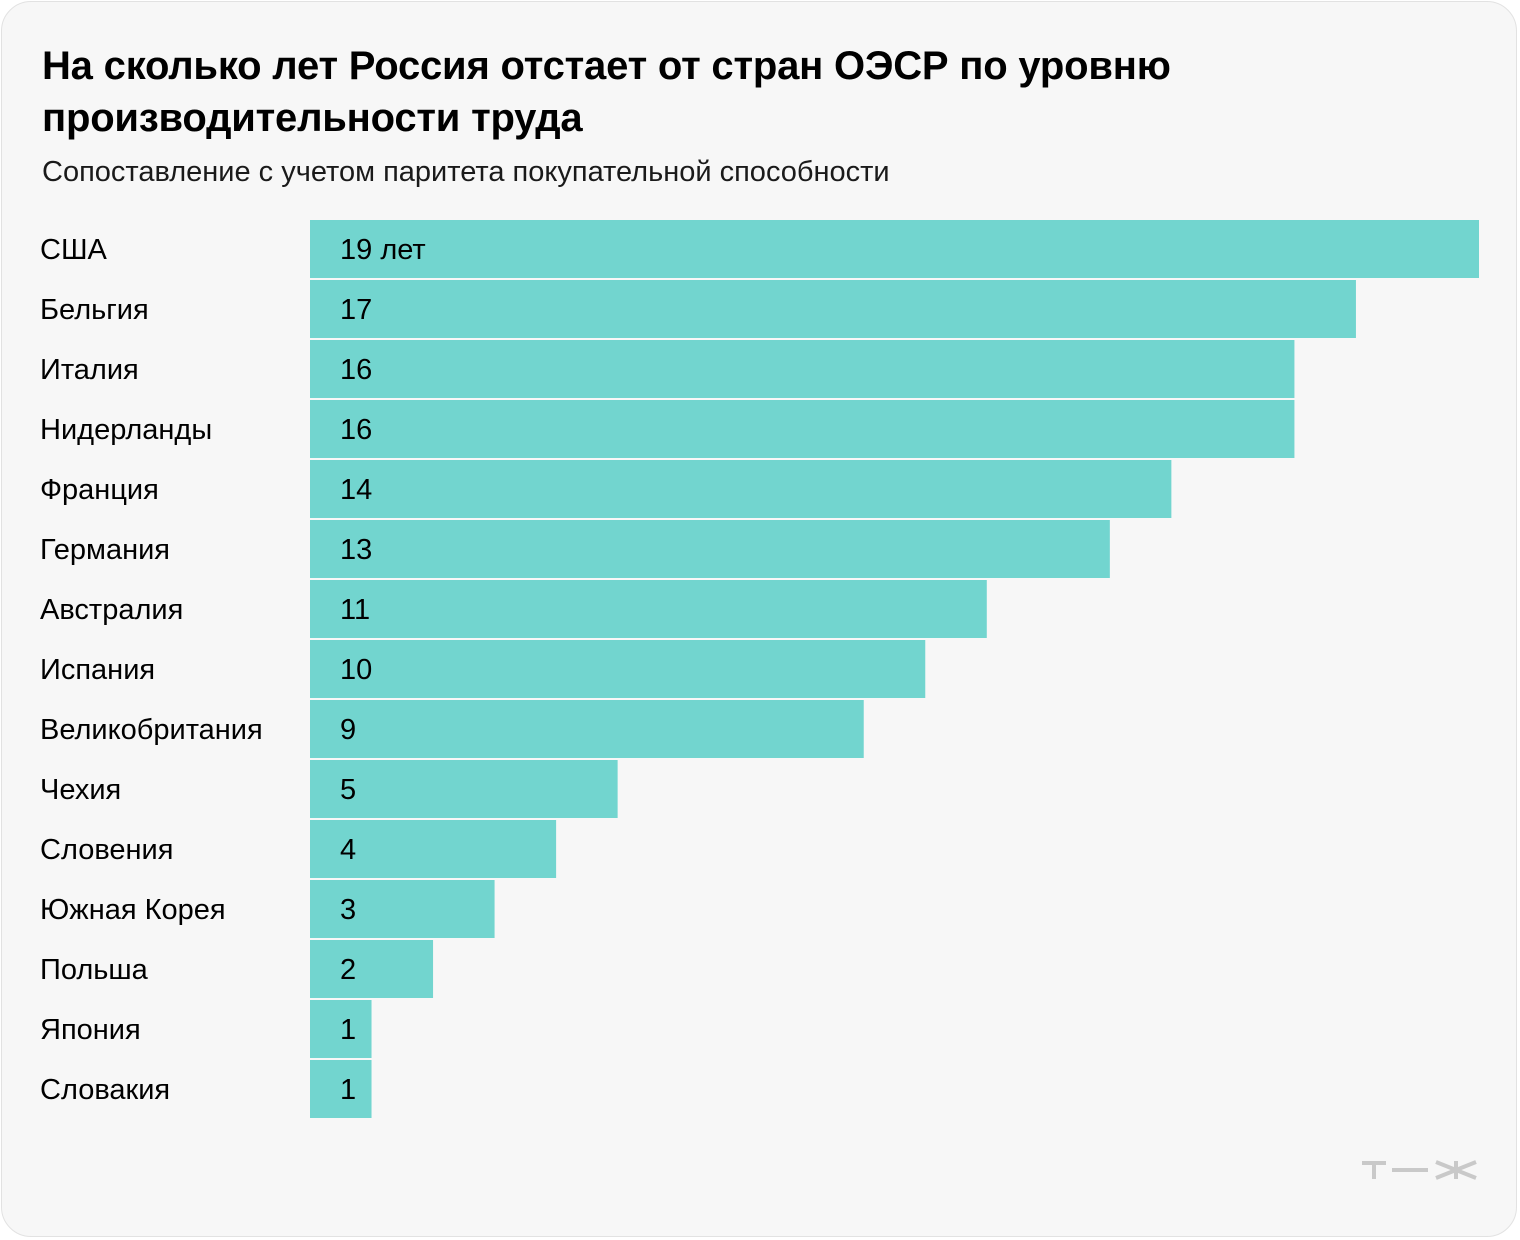 Image resolution: width=1520 pixels, height=1240 pixels. What do you see at coordinates (348, 730) in the screenshot?
I see `value-label: 9` at bounding box center [348, 730].